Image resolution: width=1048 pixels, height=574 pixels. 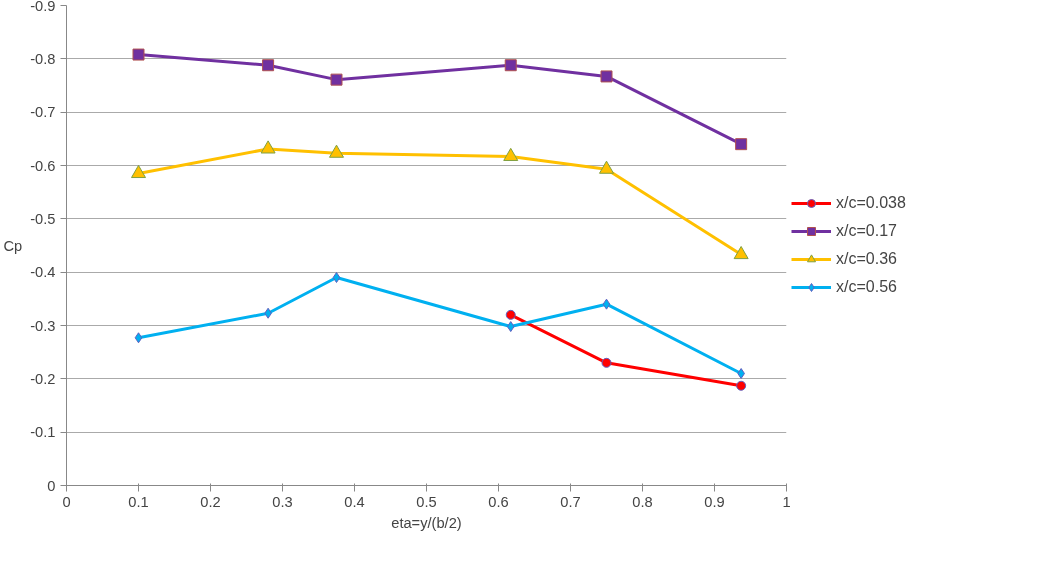 I want to click on x-tick-label: 0.4, so click(x=354, y=501).